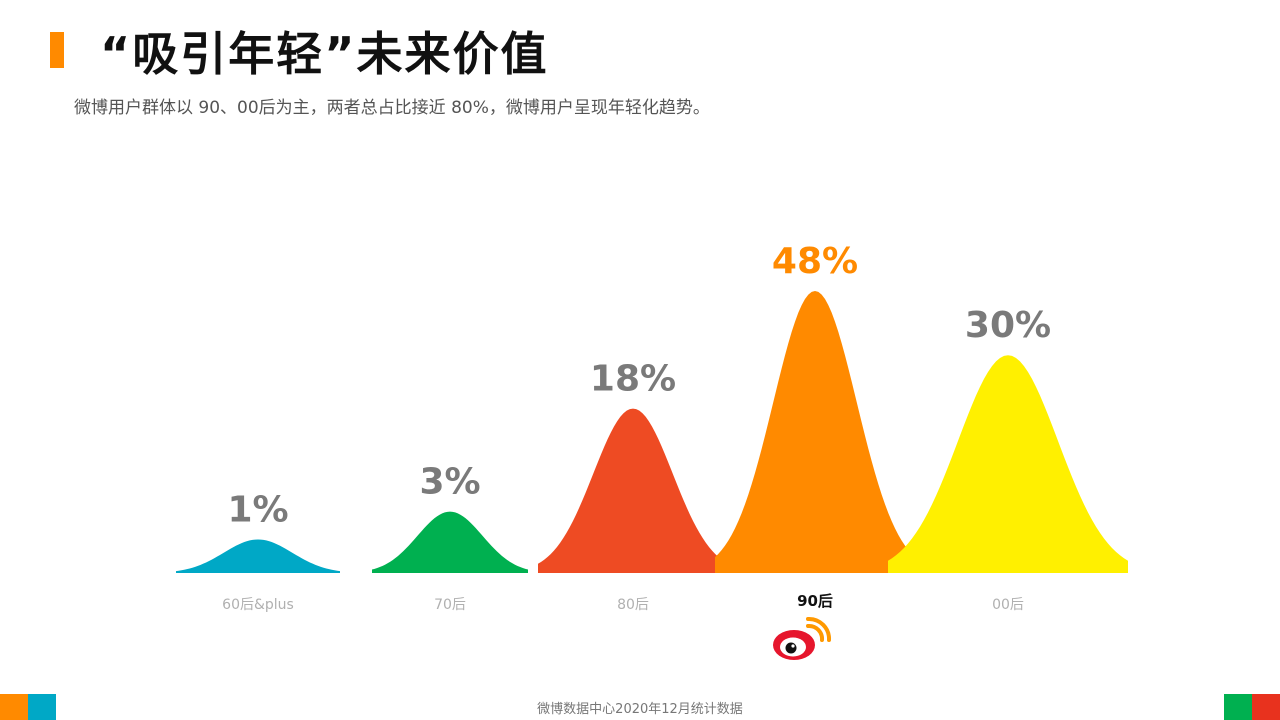 This screenshot has width=1280, height=720. What do you see at coordinates (633, 379) in the screenshot?
I see `value-label-2: 18%` at bounding box center [633, 379].